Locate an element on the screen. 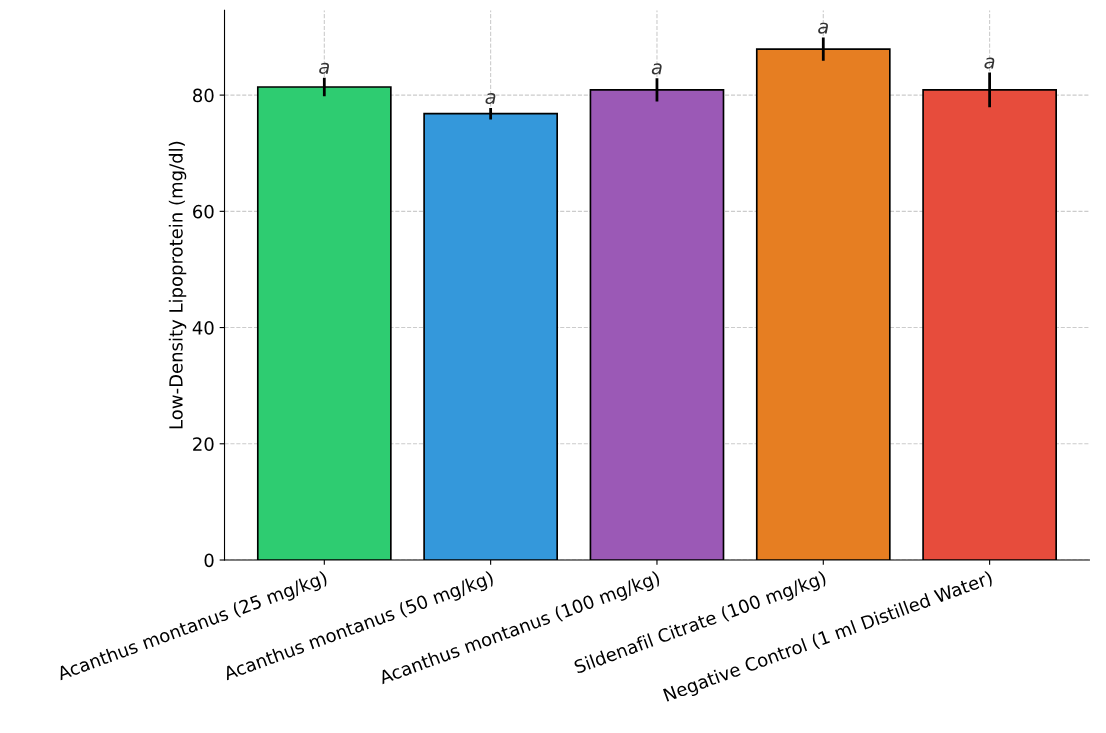 This screenshot has height=733, width=1106. y-tick-label: 0 is located at coordinates (209, 560).